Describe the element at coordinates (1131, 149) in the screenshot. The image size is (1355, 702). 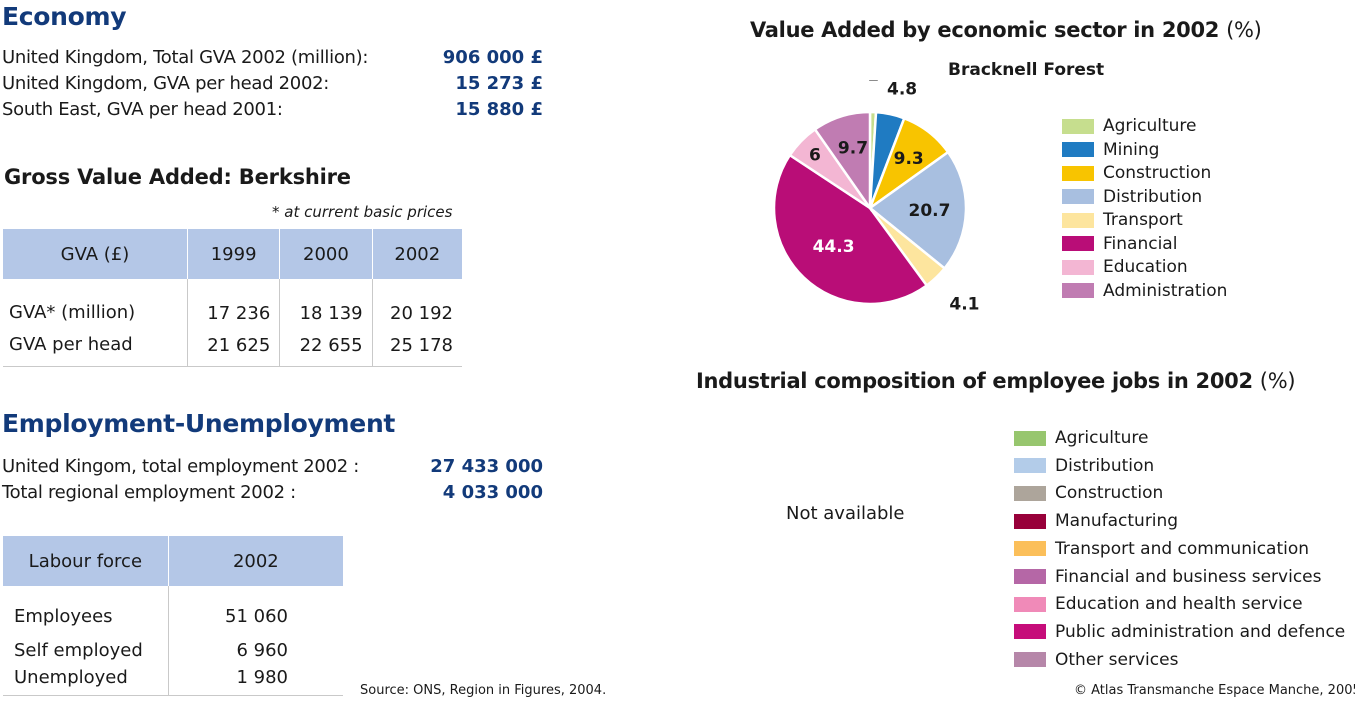
I see `legend-label: Mining` at that location.